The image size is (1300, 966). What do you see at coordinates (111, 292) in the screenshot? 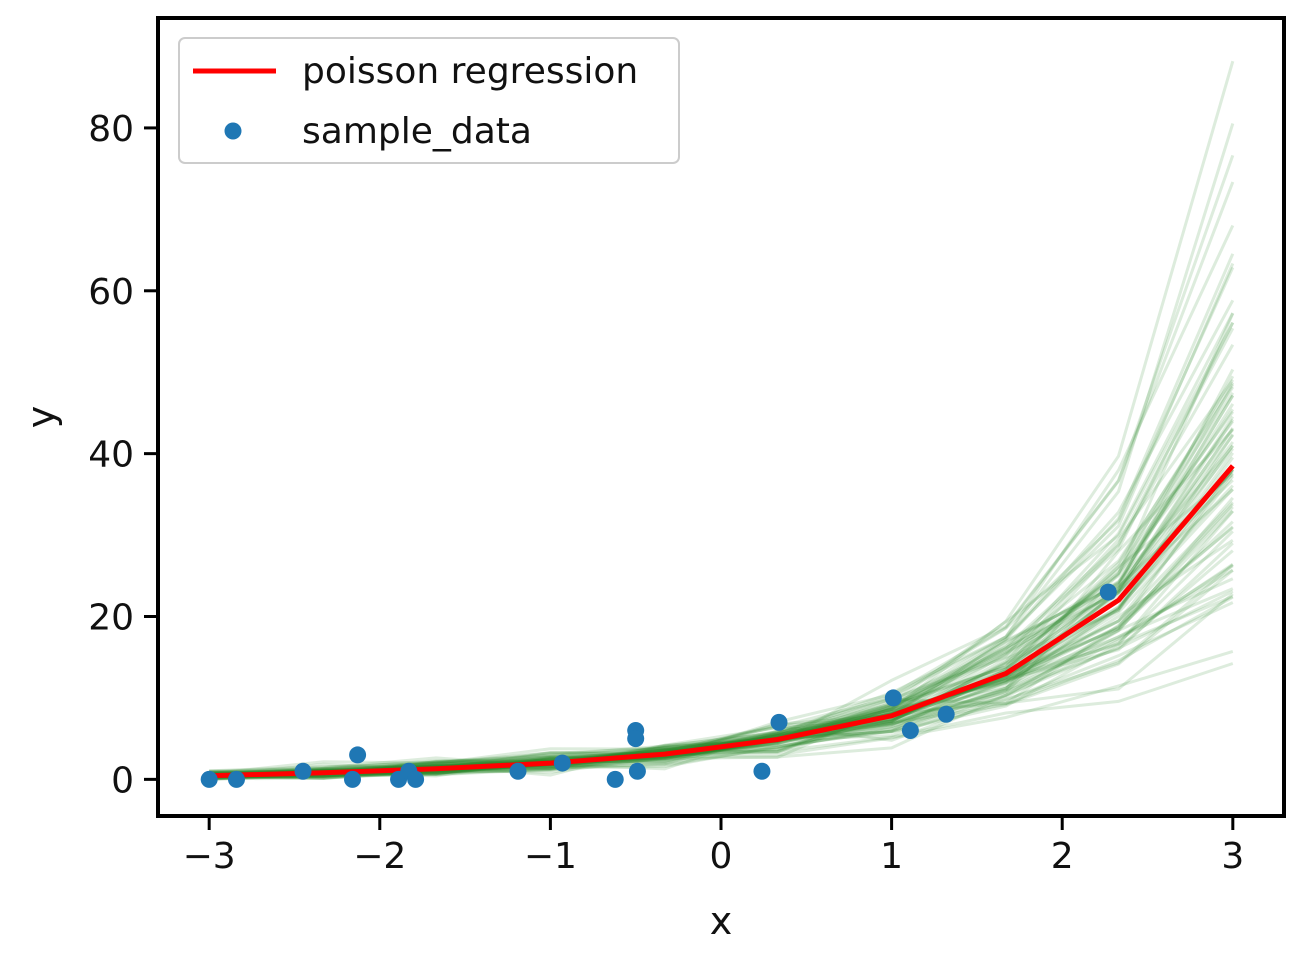
I see `y-tick-label: 60` at bounding box center [111, 292].